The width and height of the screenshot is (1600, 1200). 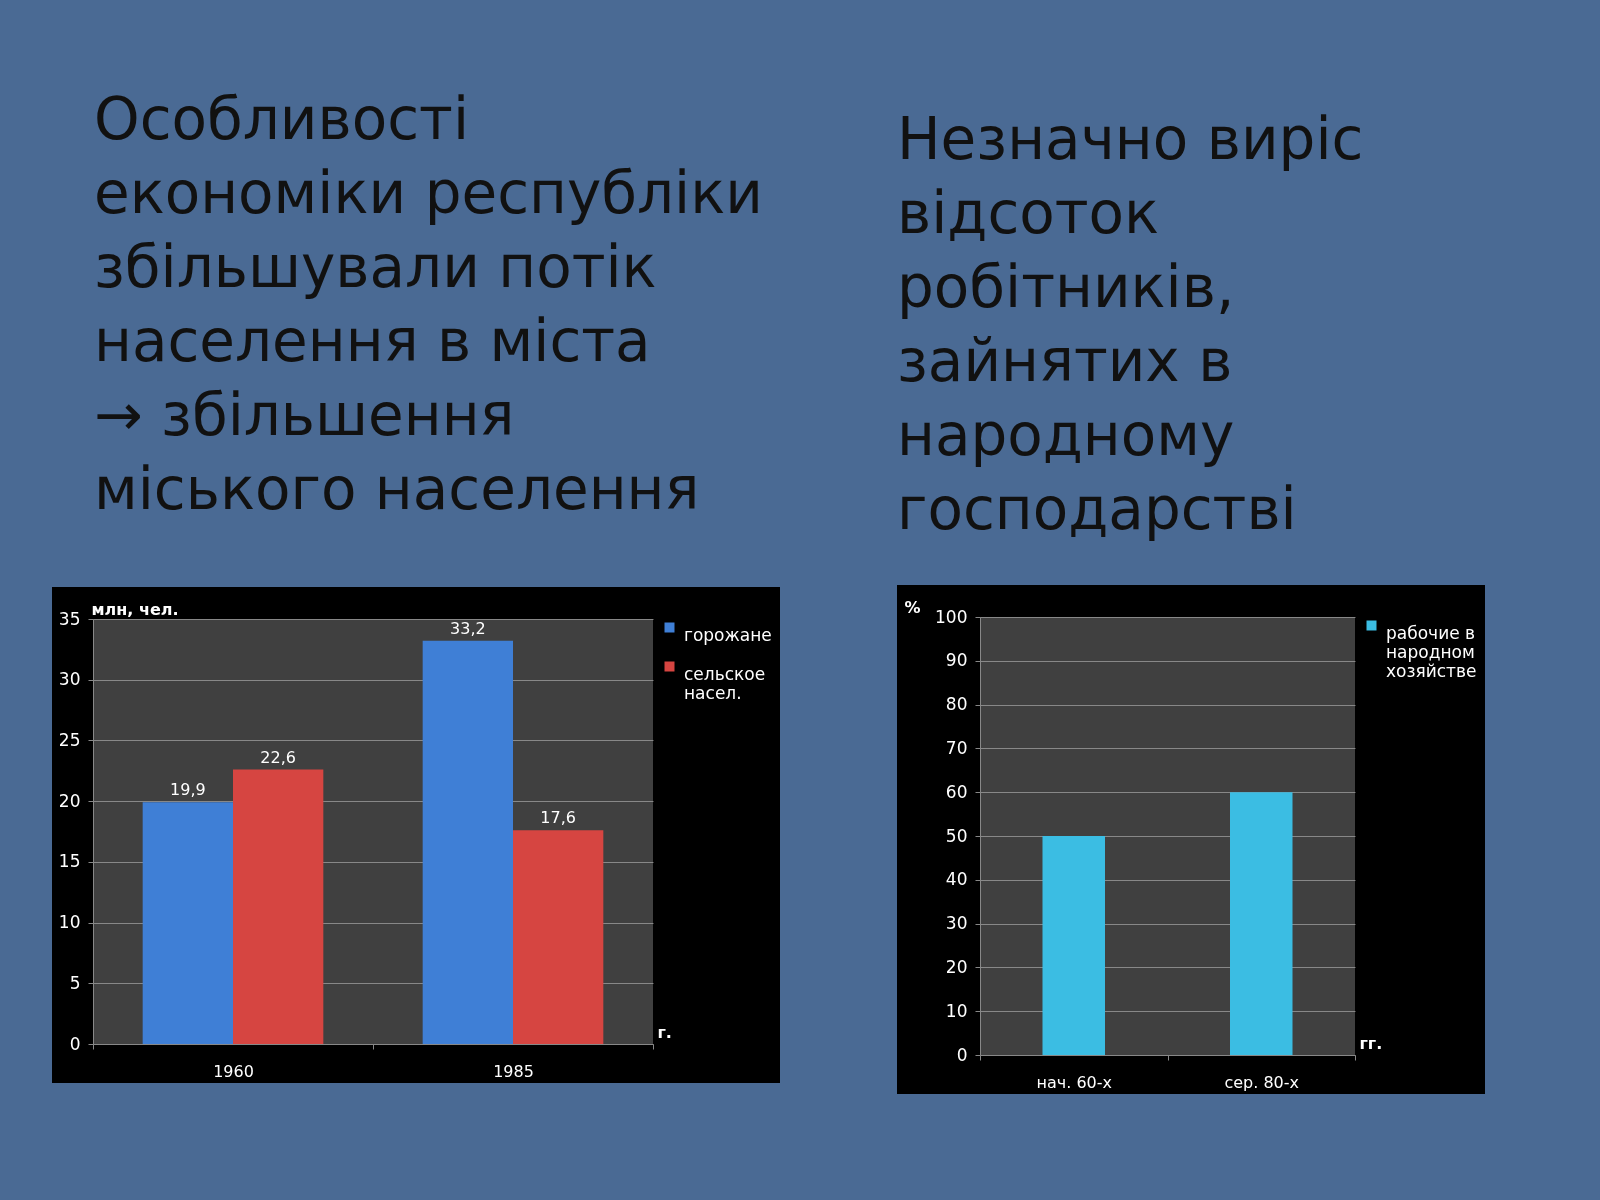 What do you see at coordinates (69, 739) in the screenshot?
I see `y-tick-label: 25` at bounding box center [69, 739].